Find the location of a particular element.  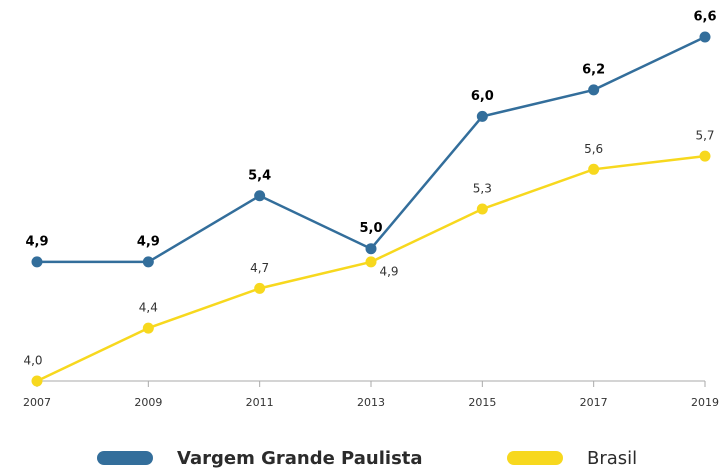

x-tick-label: 2011 is located at coordinates (260, 402).